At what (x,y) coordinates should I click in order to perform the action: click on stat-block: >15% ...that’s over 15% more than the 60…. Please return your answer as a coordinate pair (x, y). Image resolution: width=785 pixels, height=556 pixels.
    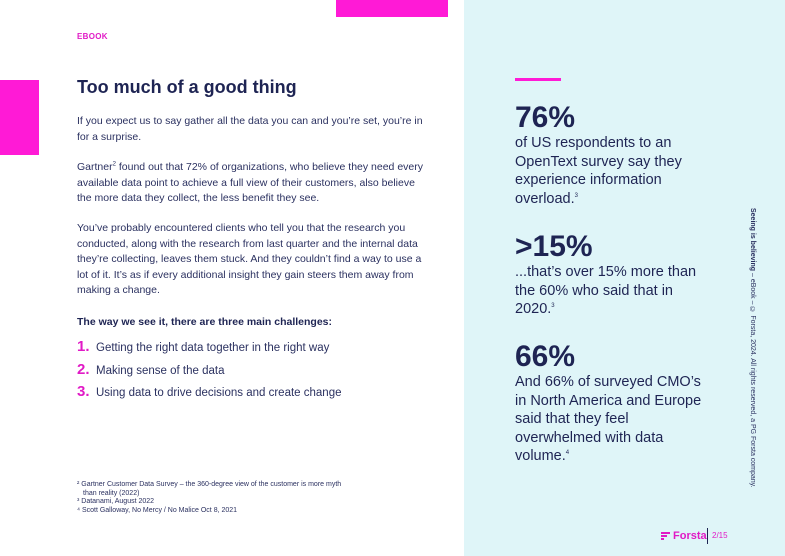
    Looking at the image, I should click on (615, 275).